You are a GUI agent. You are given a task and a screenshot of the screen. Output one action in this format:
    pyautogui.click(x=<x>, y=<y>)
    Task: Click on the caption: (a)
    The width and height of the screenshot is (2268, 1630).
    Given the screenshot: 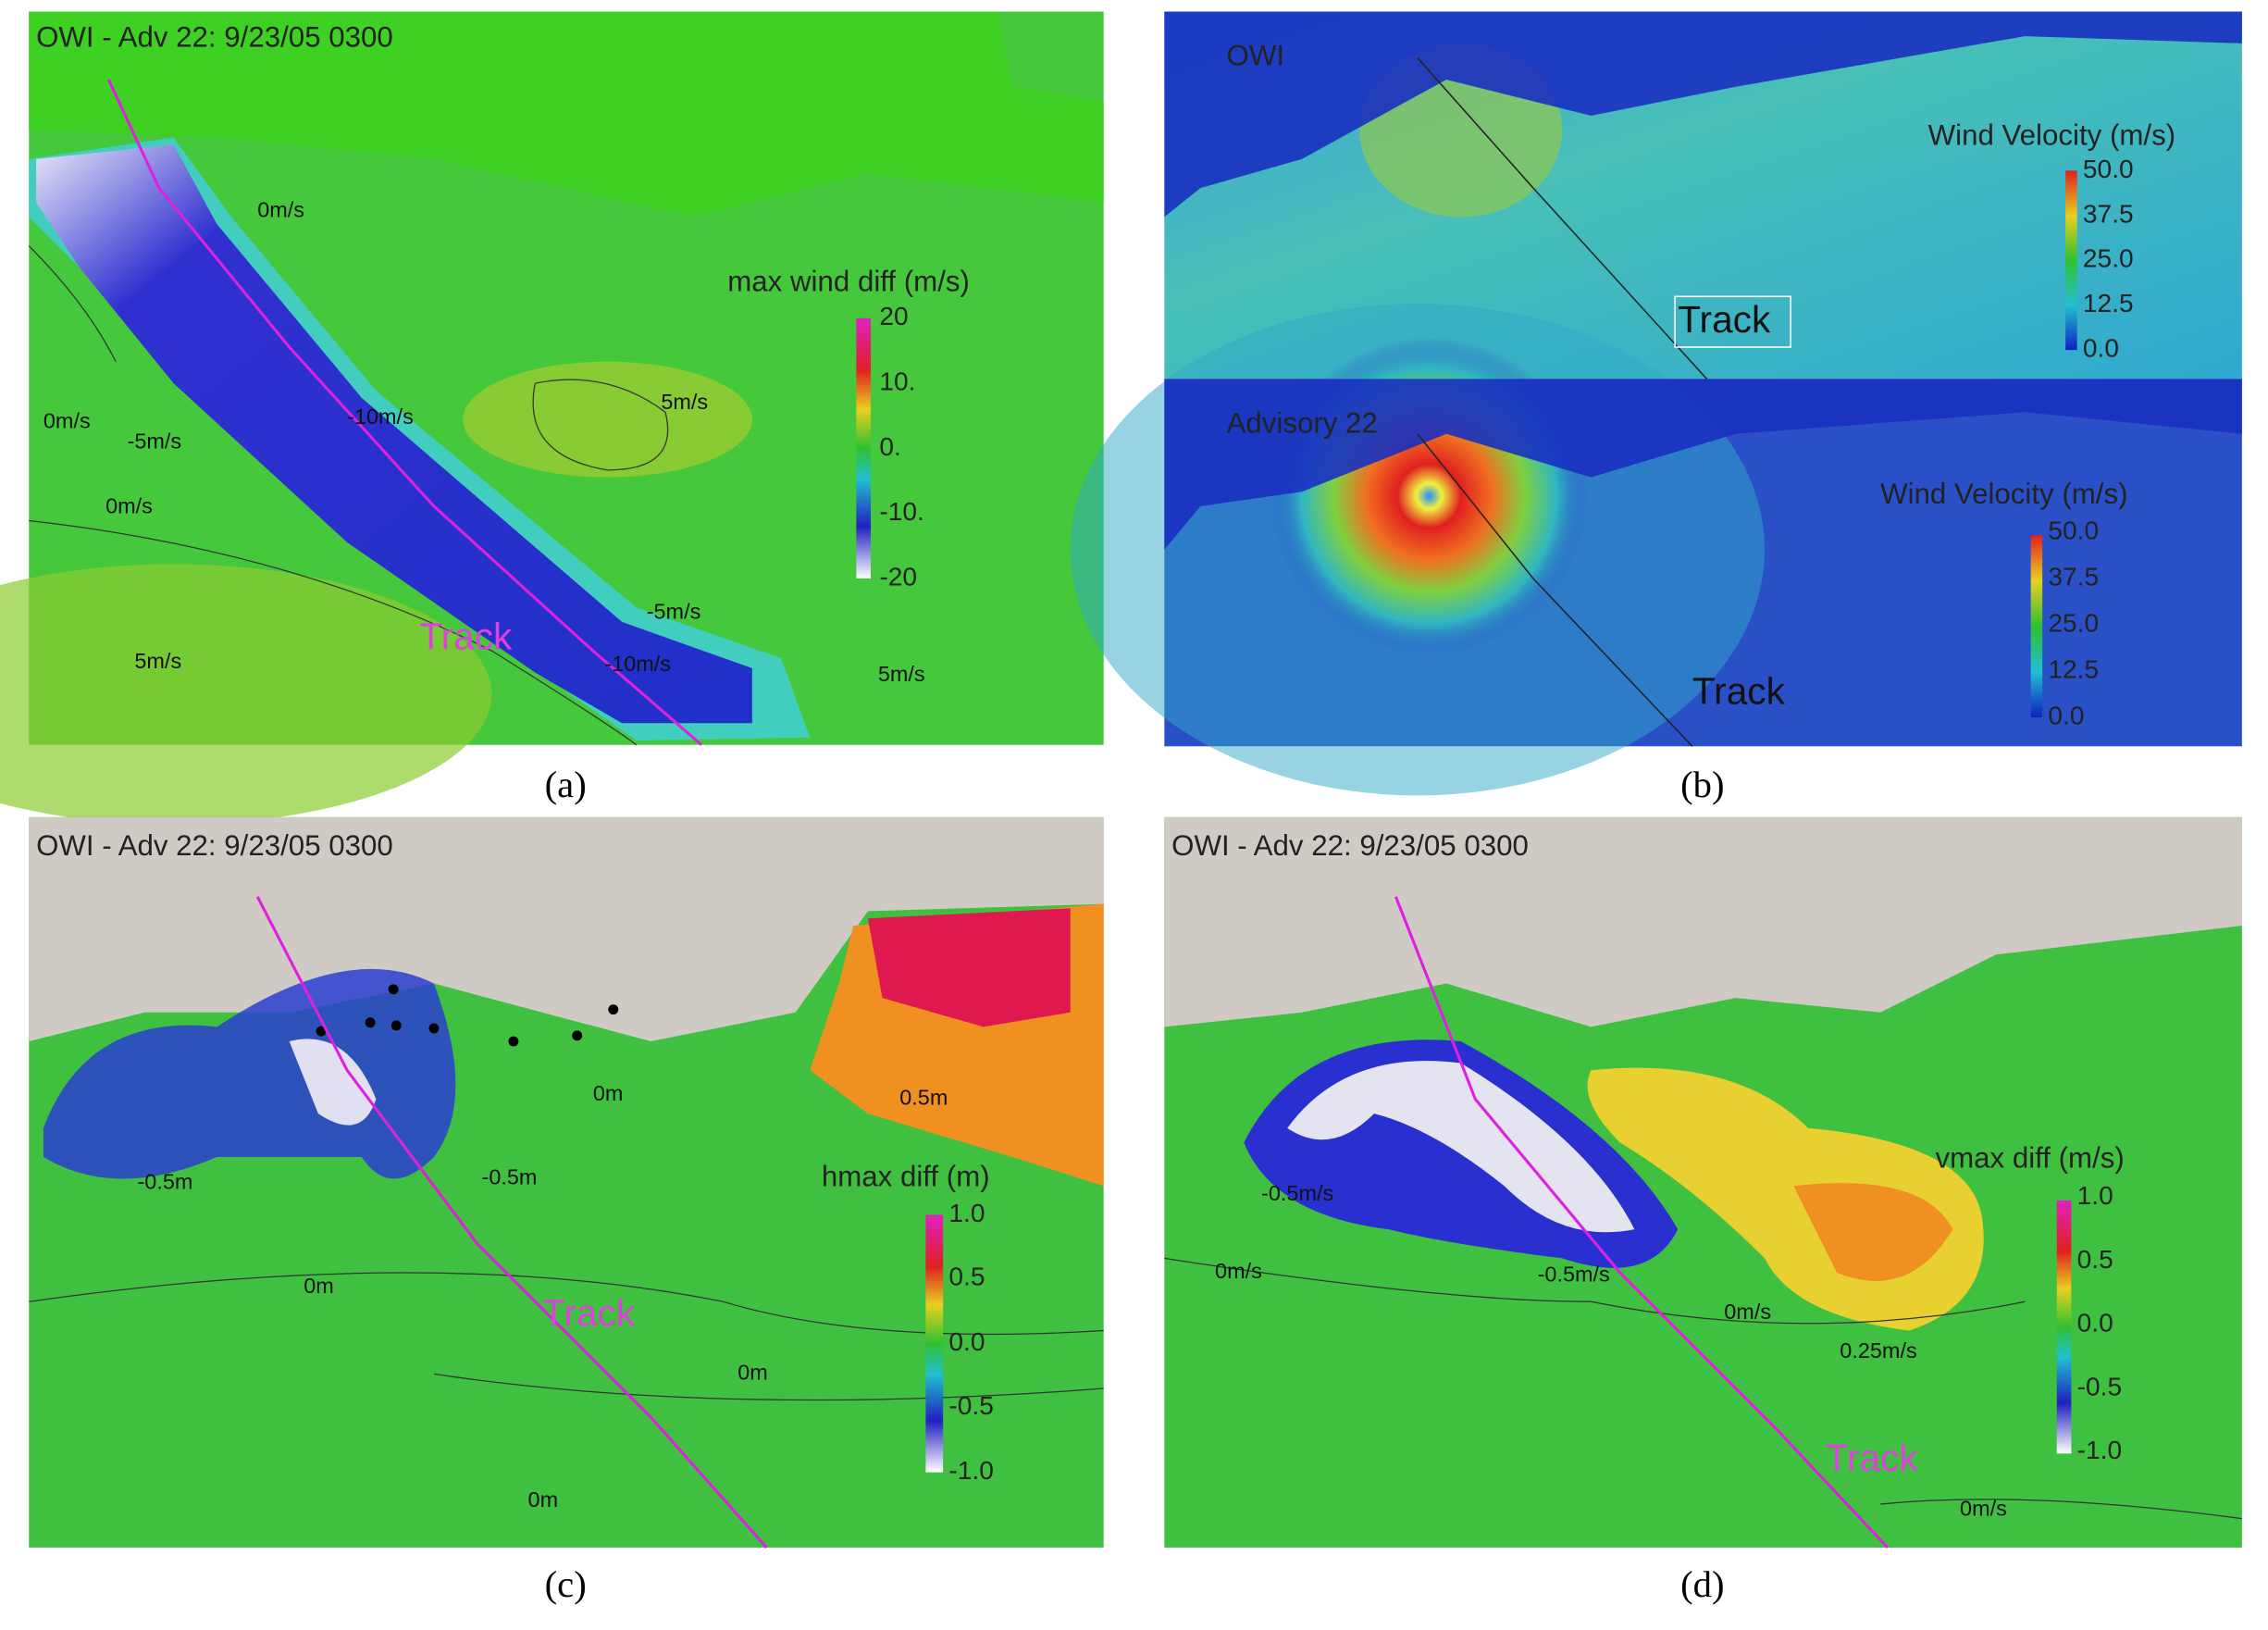 What is the action you would take?
    pyautogui.click(x=566, y=784)
    